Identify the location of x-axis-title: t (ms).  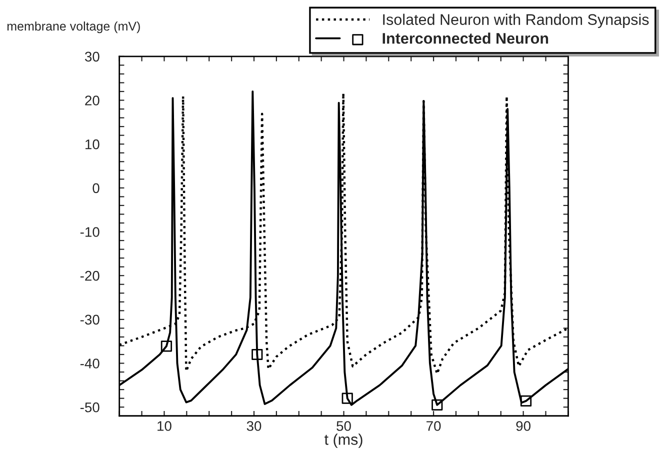
(343, 441).